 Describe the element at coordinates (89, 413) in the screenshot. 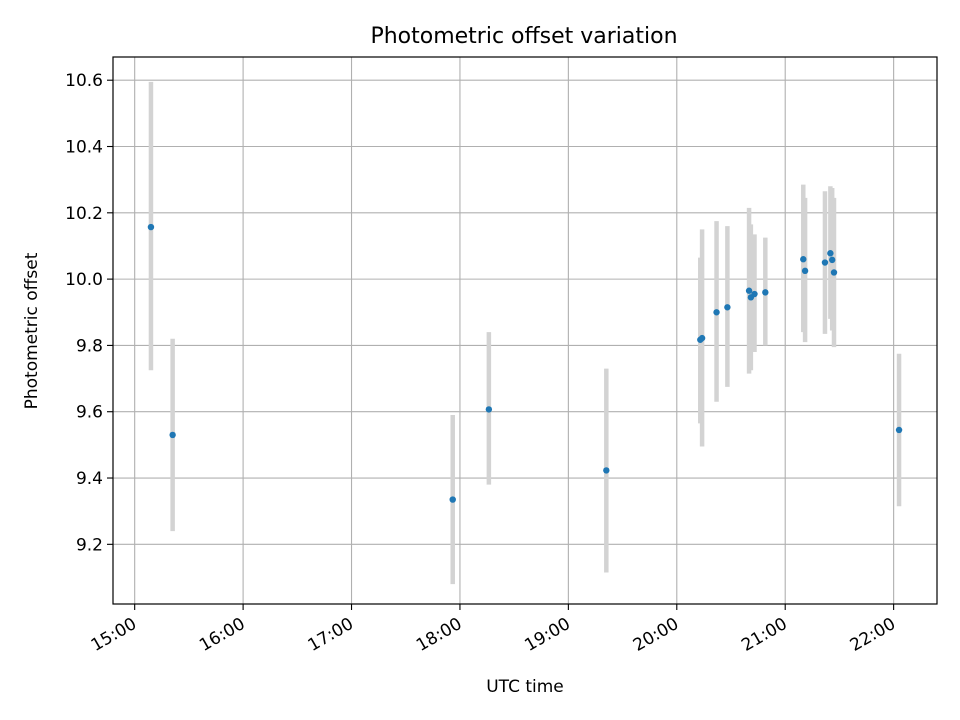

I see `y-tick-label: 9.6` at that location.